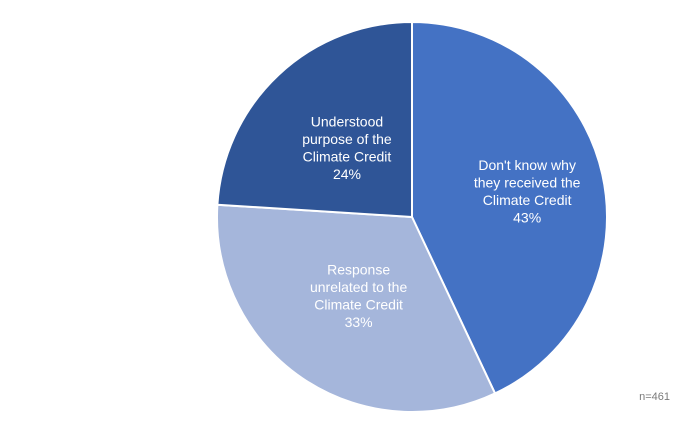 Image resolution: width=678 pixels, height=429 pixels. Describe the element at coordinates (654, 397) in the screenshot. I see `sample-size-note: n=461` at that location.